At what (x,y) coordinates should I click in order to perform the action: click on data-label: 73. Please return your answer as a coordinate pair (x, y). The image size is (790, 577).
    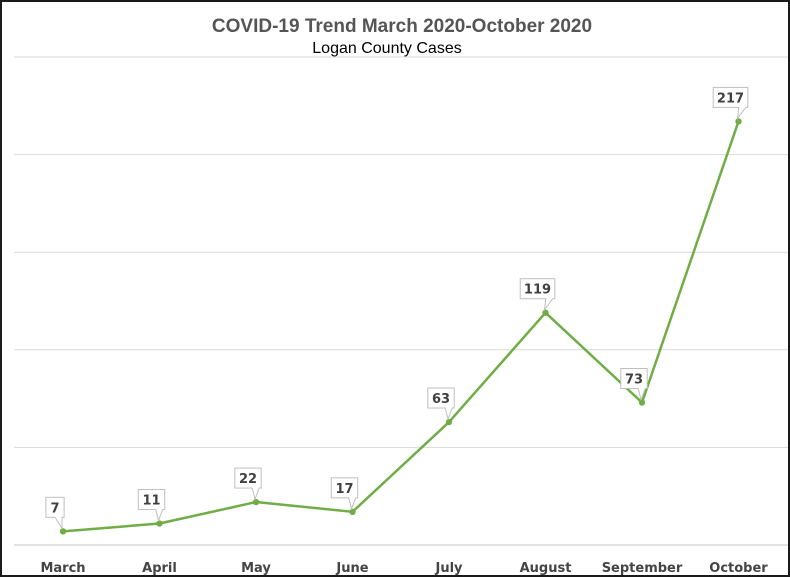
    Looking at the image, I should click on (634, 385).